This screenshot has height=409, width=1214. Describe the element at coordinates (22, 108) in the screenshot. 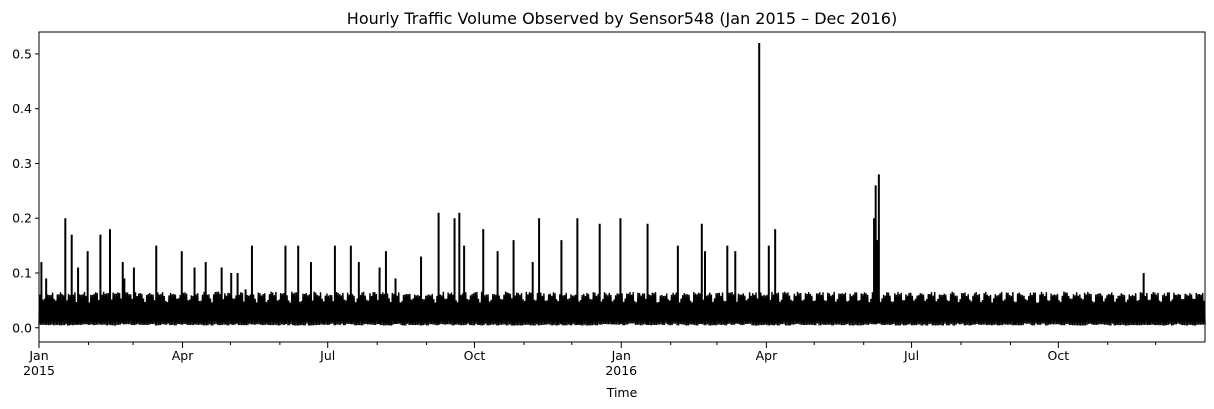

I see `y-tick-label: 0.4` at that location.